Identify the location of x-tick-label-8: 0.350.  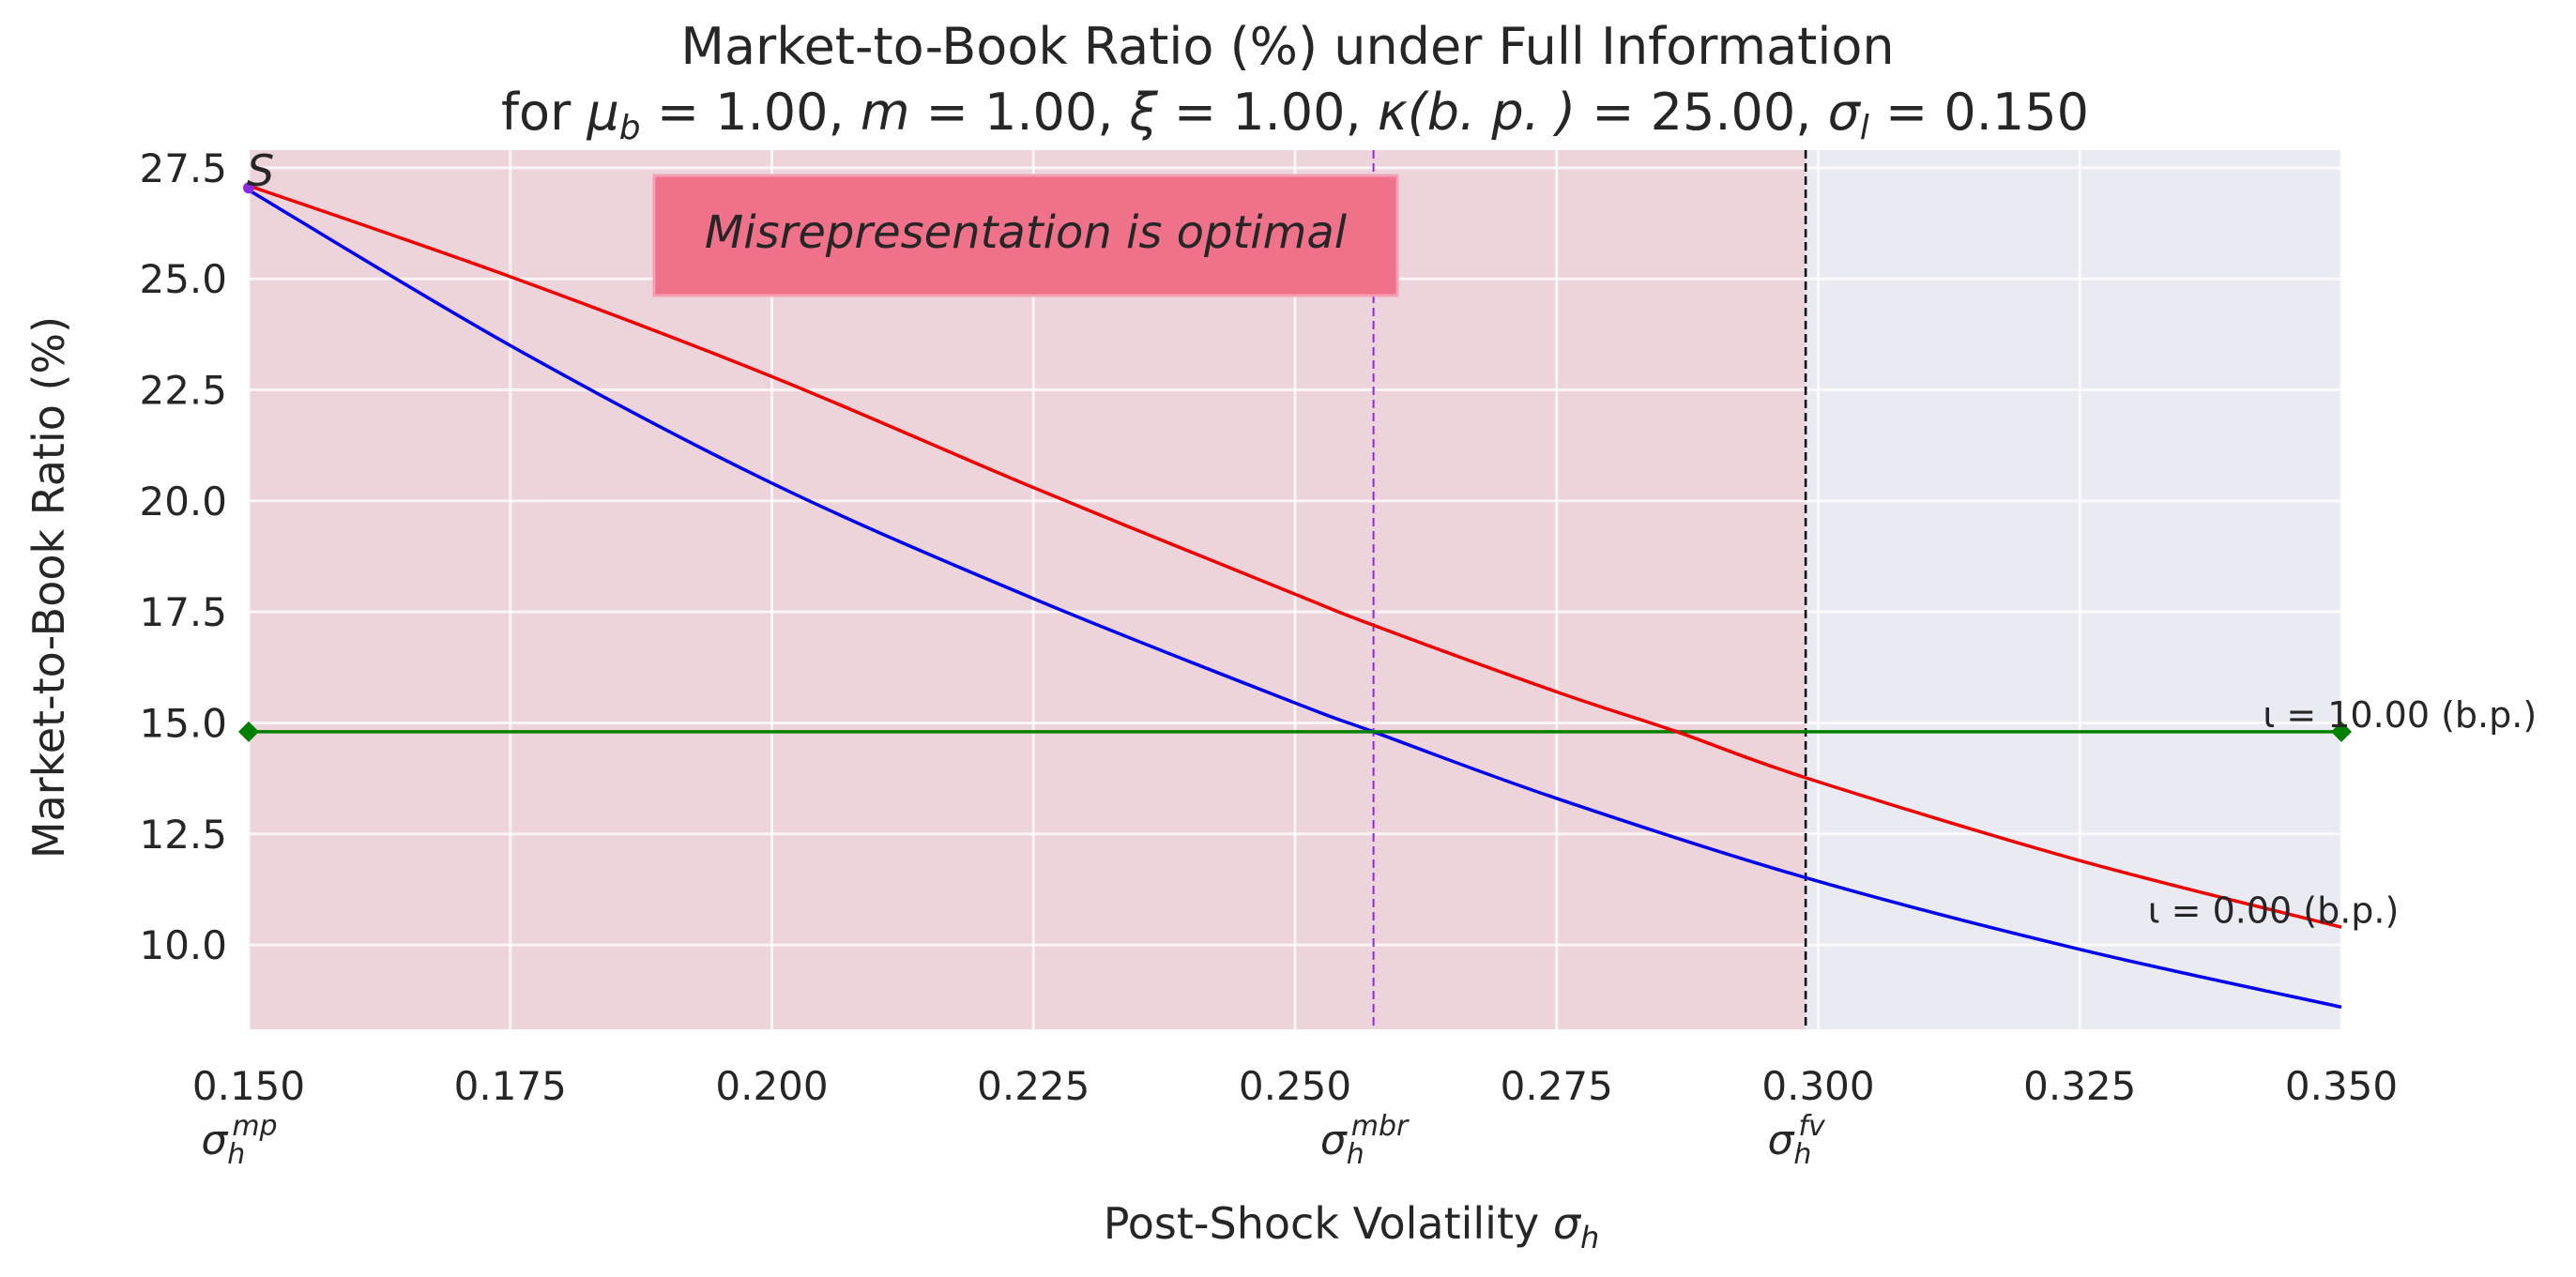
(2341, 1086).